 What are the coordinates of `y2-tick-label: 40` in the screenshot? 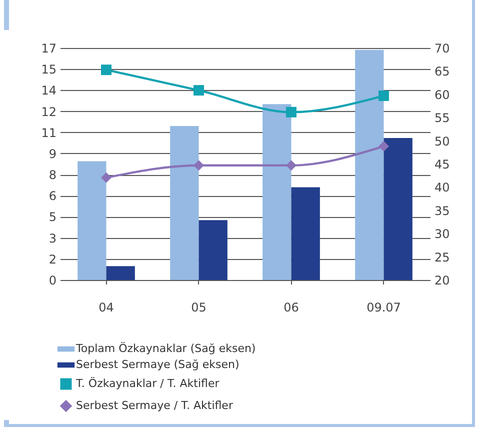 It's located at (442, 187).